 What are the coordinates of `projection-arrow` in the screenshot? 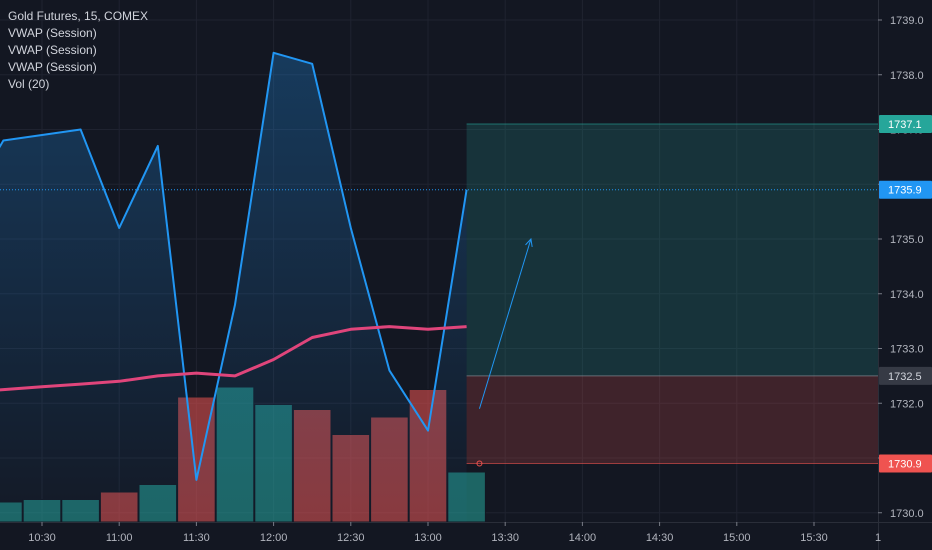 It's located at (505, 323).